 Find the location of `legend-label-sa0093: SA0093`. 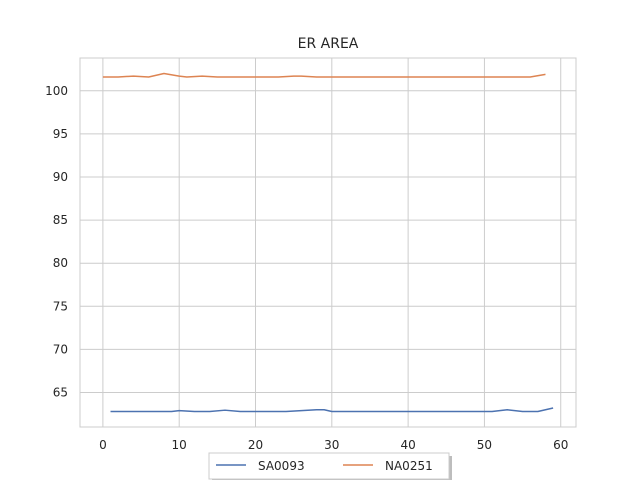

legend-label-sa0093: SA0093 is located at coordinates (281, 466).